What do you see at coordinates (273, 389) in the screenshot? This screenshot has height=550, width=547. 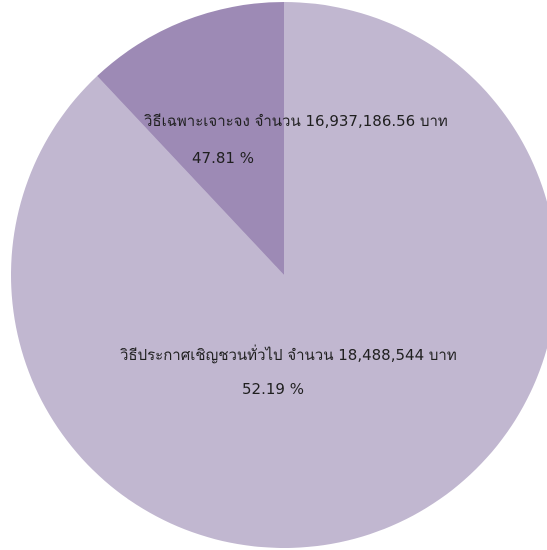 I see `slice-percent-general-invitation: 52.19 %` at bounding box center [273, 389].